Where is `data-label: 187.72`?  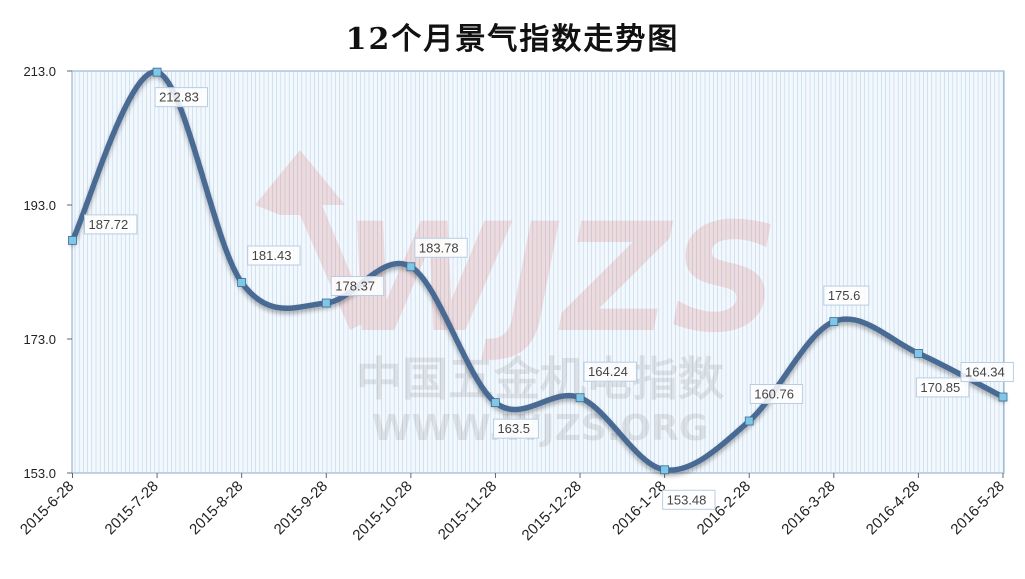 data-label: 187.72 is located at coordinates (111, 224).